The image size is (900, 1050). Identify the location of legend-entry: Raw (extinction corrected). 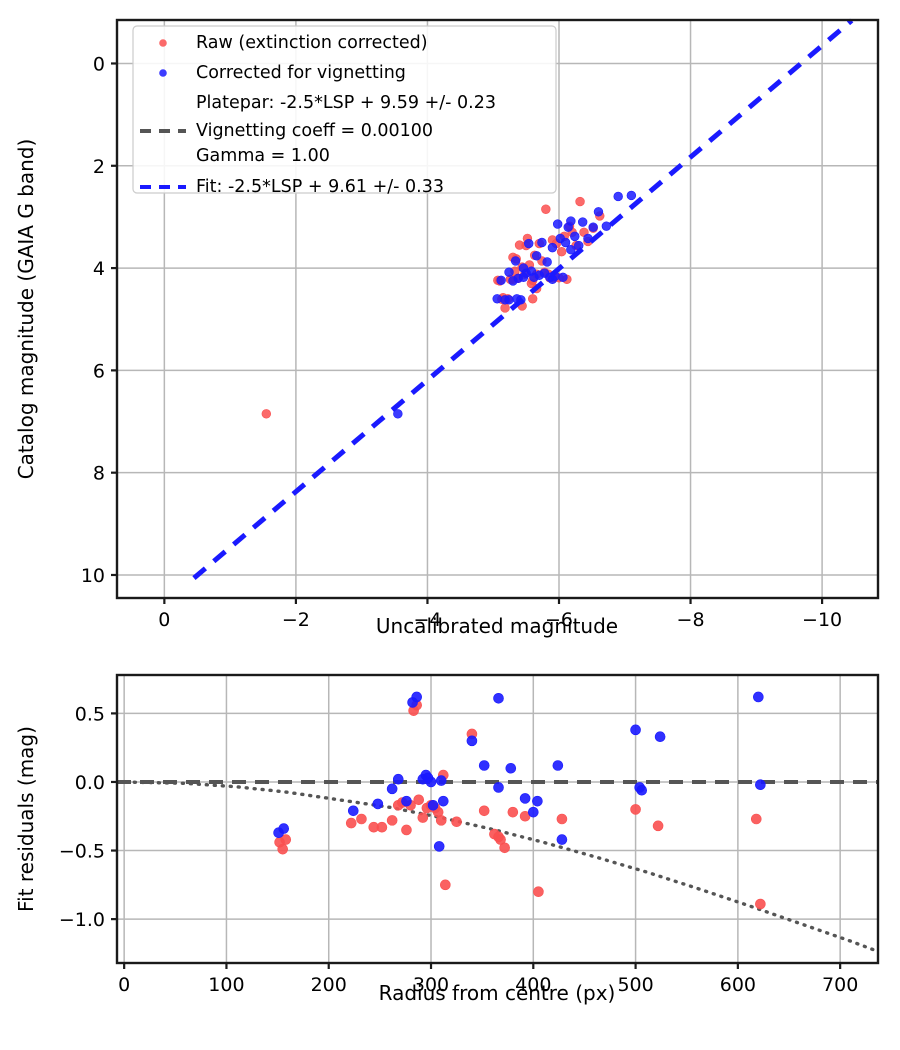
(293, 43).